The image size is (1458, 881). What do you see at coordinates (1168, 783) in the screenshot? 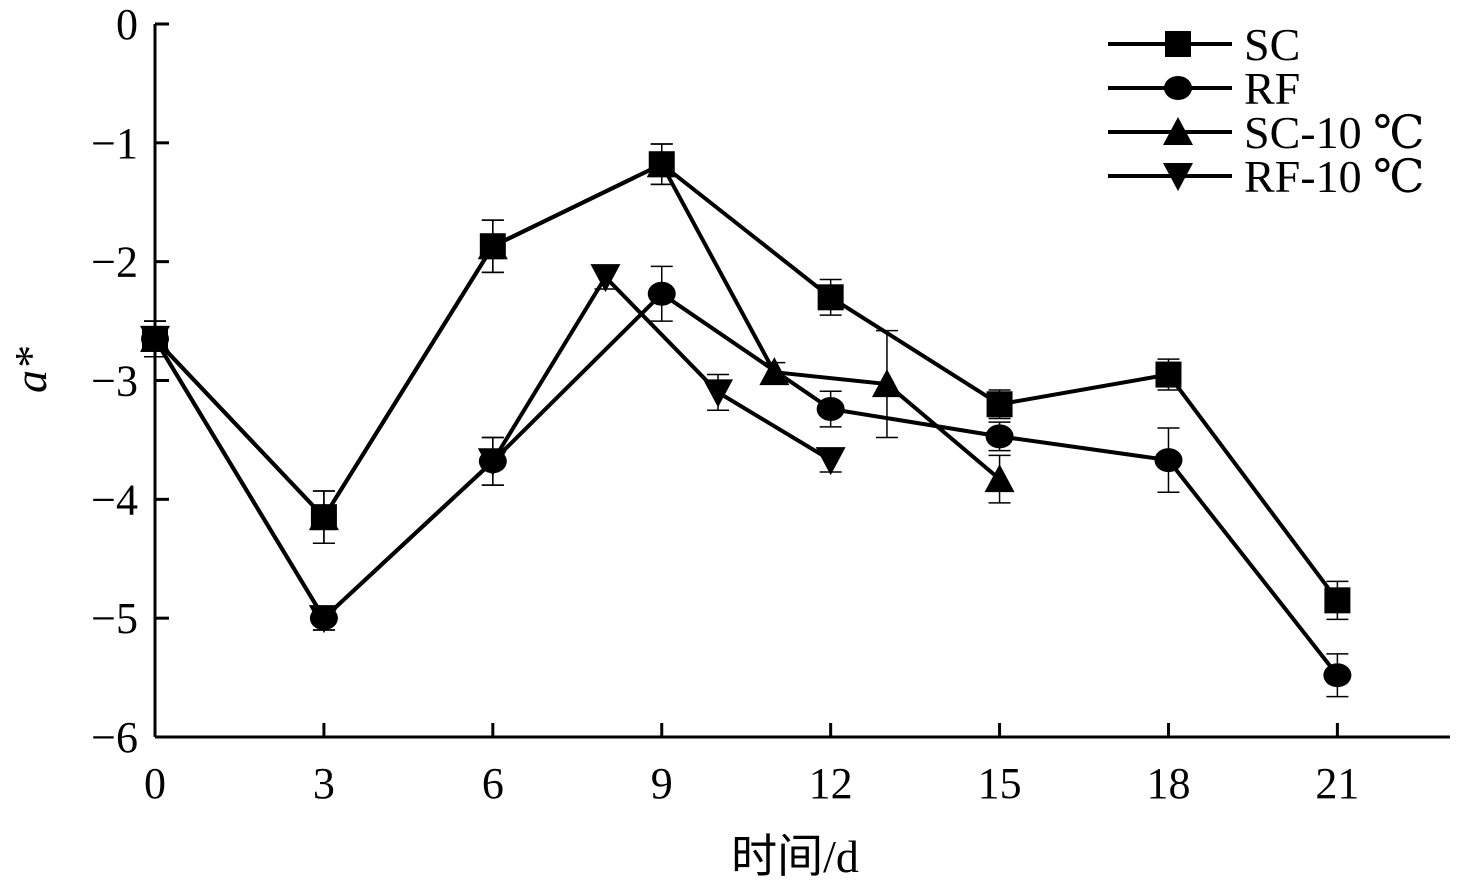
I see `x-tick-label: 18` at bounding box center [1168, 783].